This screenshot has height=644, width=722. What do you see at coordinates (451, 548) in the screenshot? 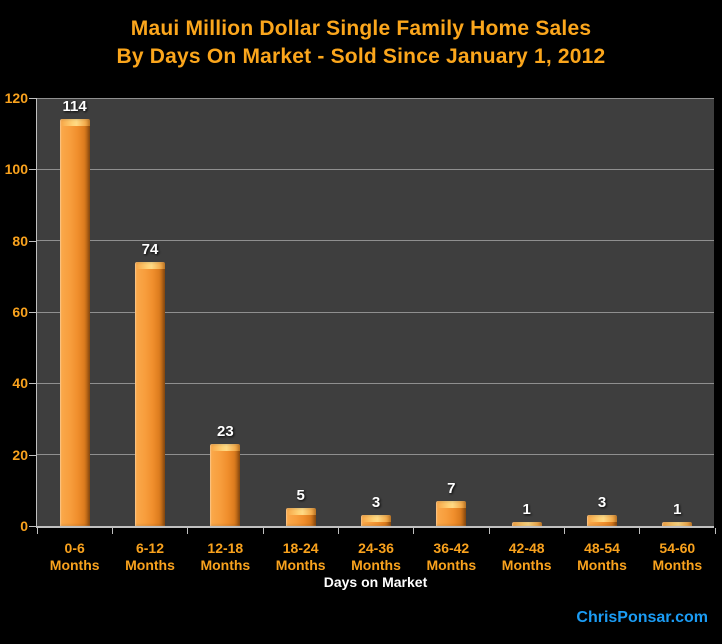
I see `x-axis-category-line1: 36-42` at bounding box center [451, 548].